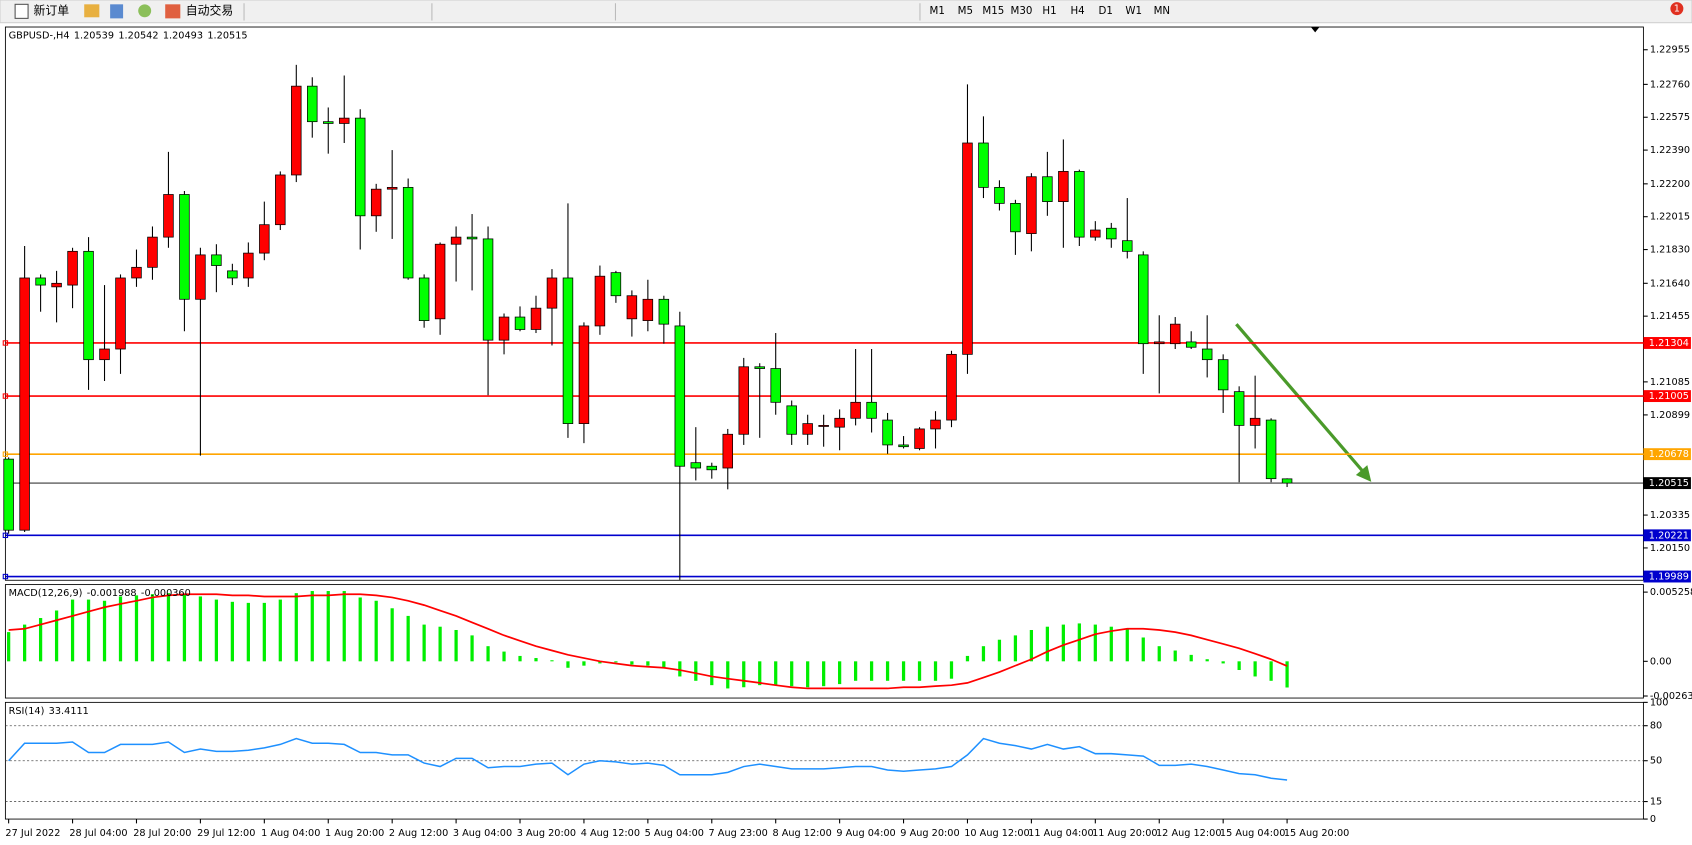 This screenshot has height=845, width=1692. Describe the element at coordinates (937, 11) in the screenshot. I see `period-button: M1` at that location.